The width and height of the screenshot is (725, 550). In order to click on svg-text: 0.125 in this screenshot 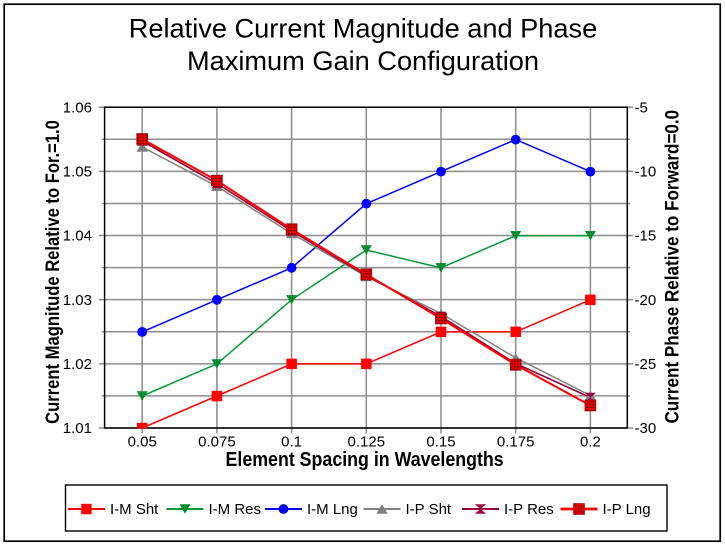, I will do `click(367, 442)`.